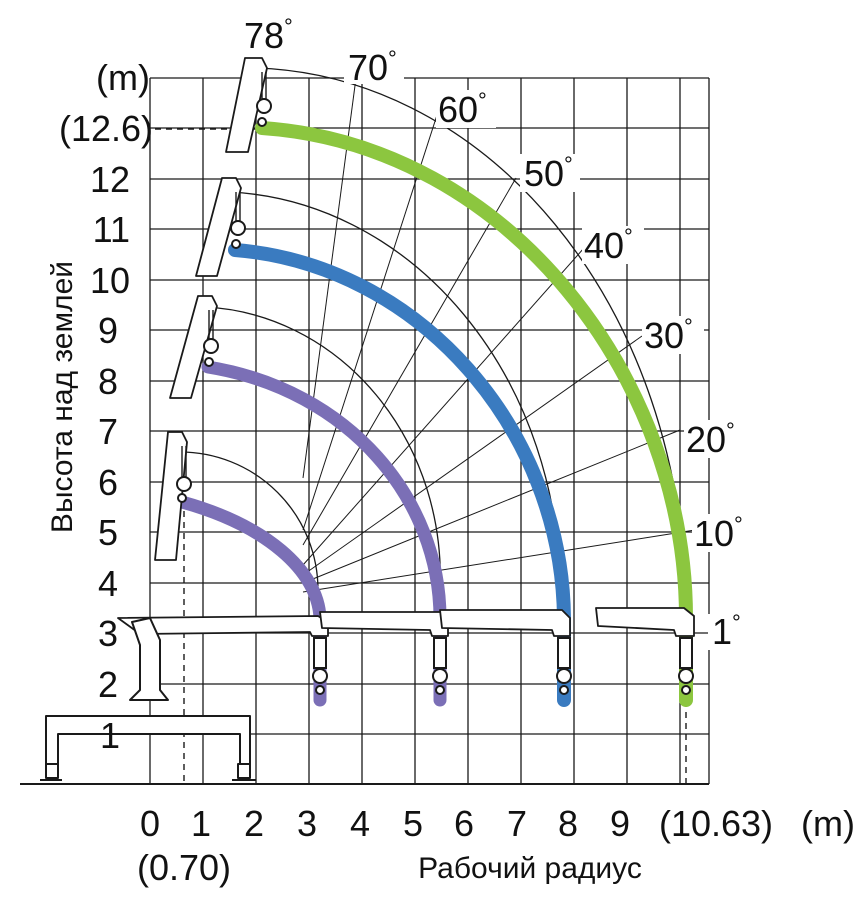 The width and height of the screenshot is (866, 906). Describe the element at coordinates (110, 179) in the screenshot. I see `y-tick-label: 12` at that location.